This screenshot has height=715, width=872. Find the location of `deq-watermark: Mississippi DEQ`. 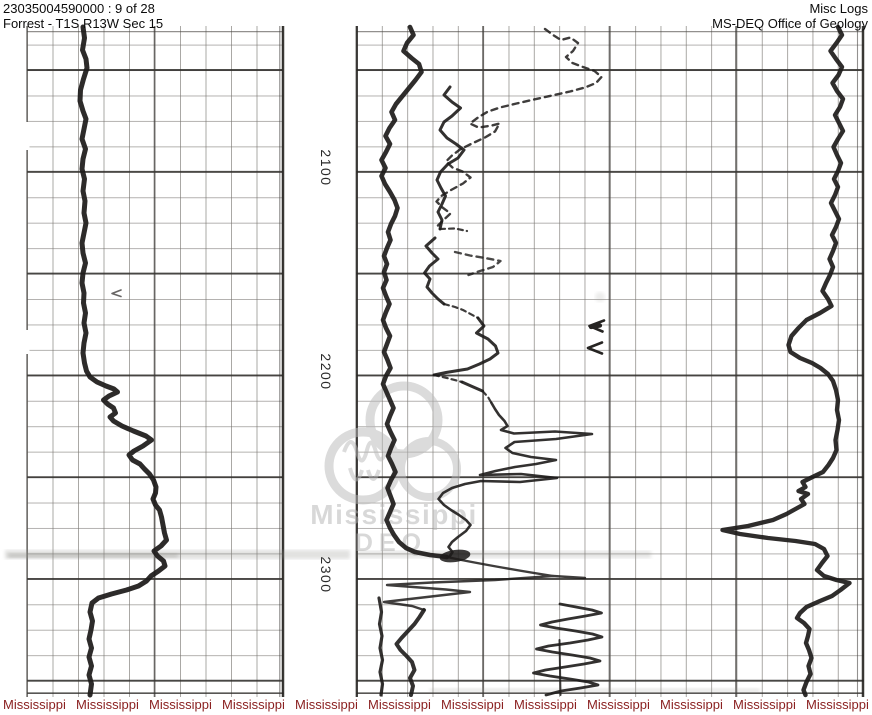

deq-watermark: Mississippi DEQ is located at coordinates (393, 469).